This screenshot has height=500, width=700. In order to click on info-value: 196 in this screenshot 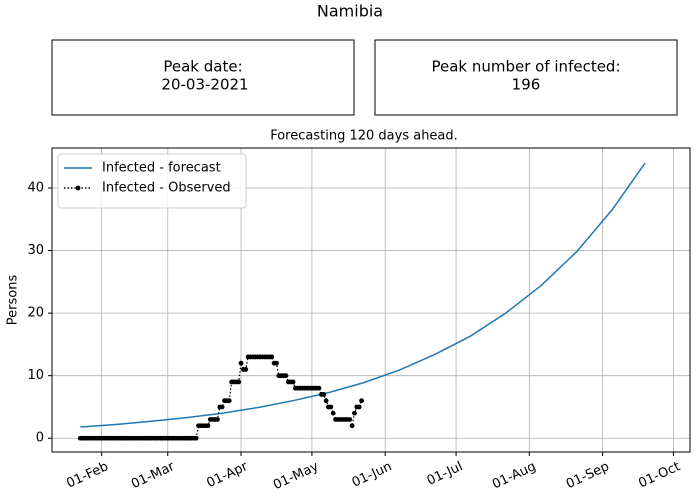, I will do `click(526, 85)`.